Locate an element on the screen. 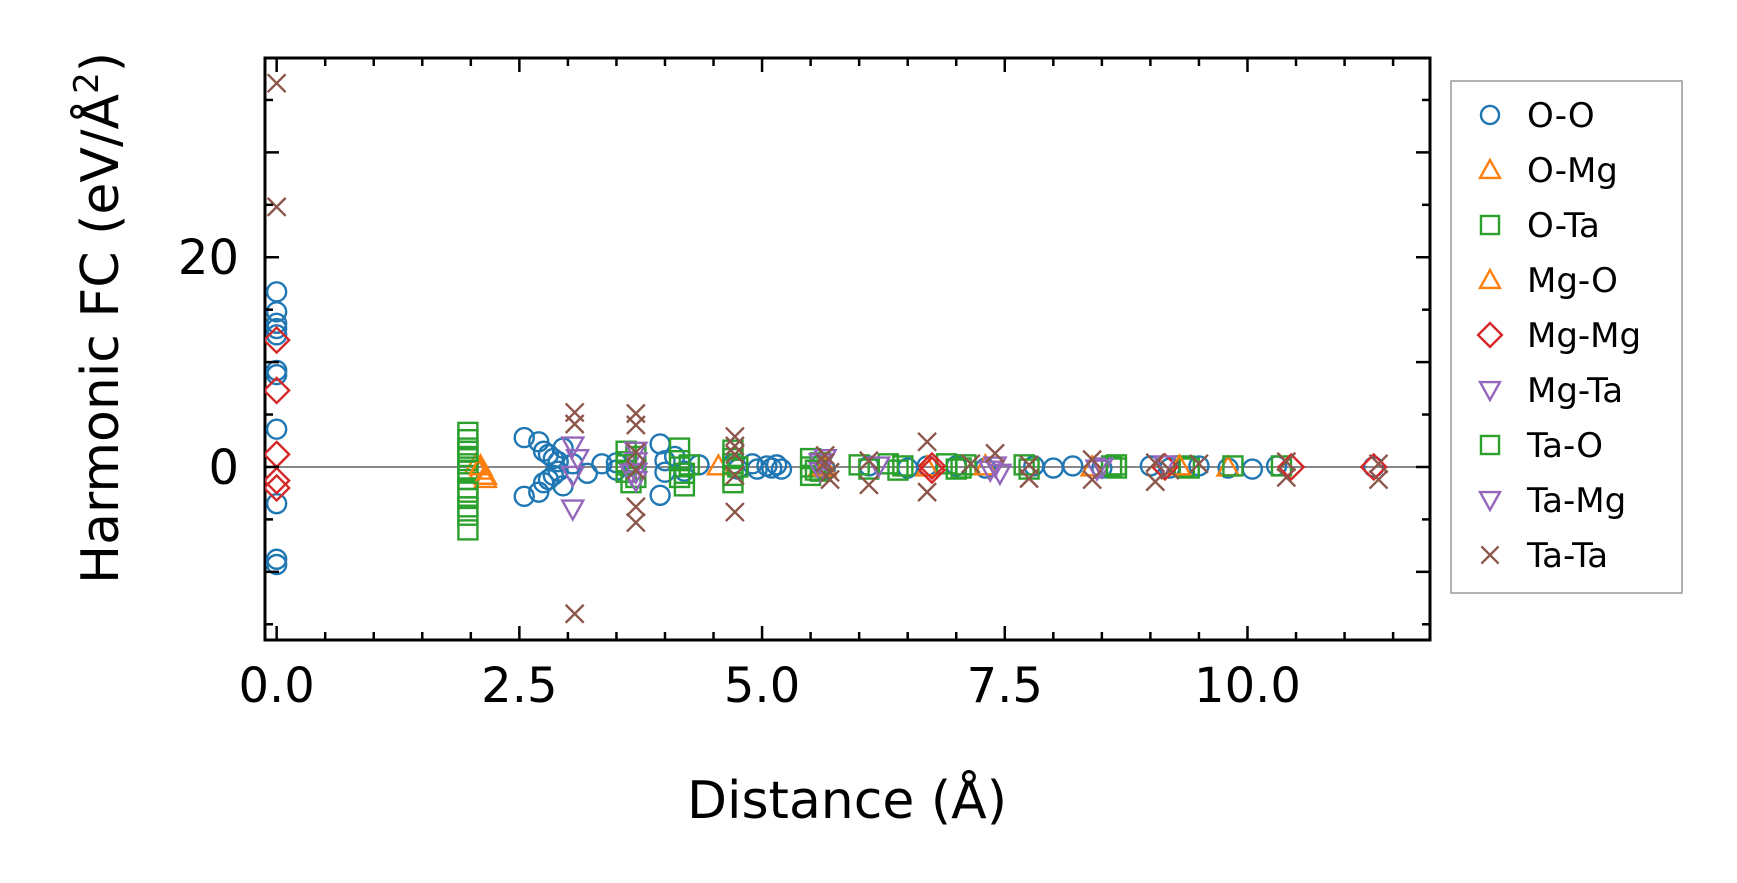 This screenshot has width=1737, height=883. legend-label: Mg-Mg is located at coordinates (1584, 336).